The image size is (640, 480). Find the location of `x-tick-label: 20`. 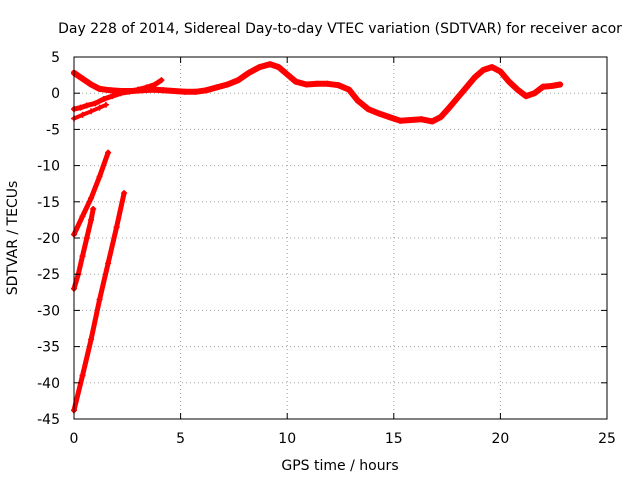

x-tick-label: 20 is located at coordinates (500, 439).